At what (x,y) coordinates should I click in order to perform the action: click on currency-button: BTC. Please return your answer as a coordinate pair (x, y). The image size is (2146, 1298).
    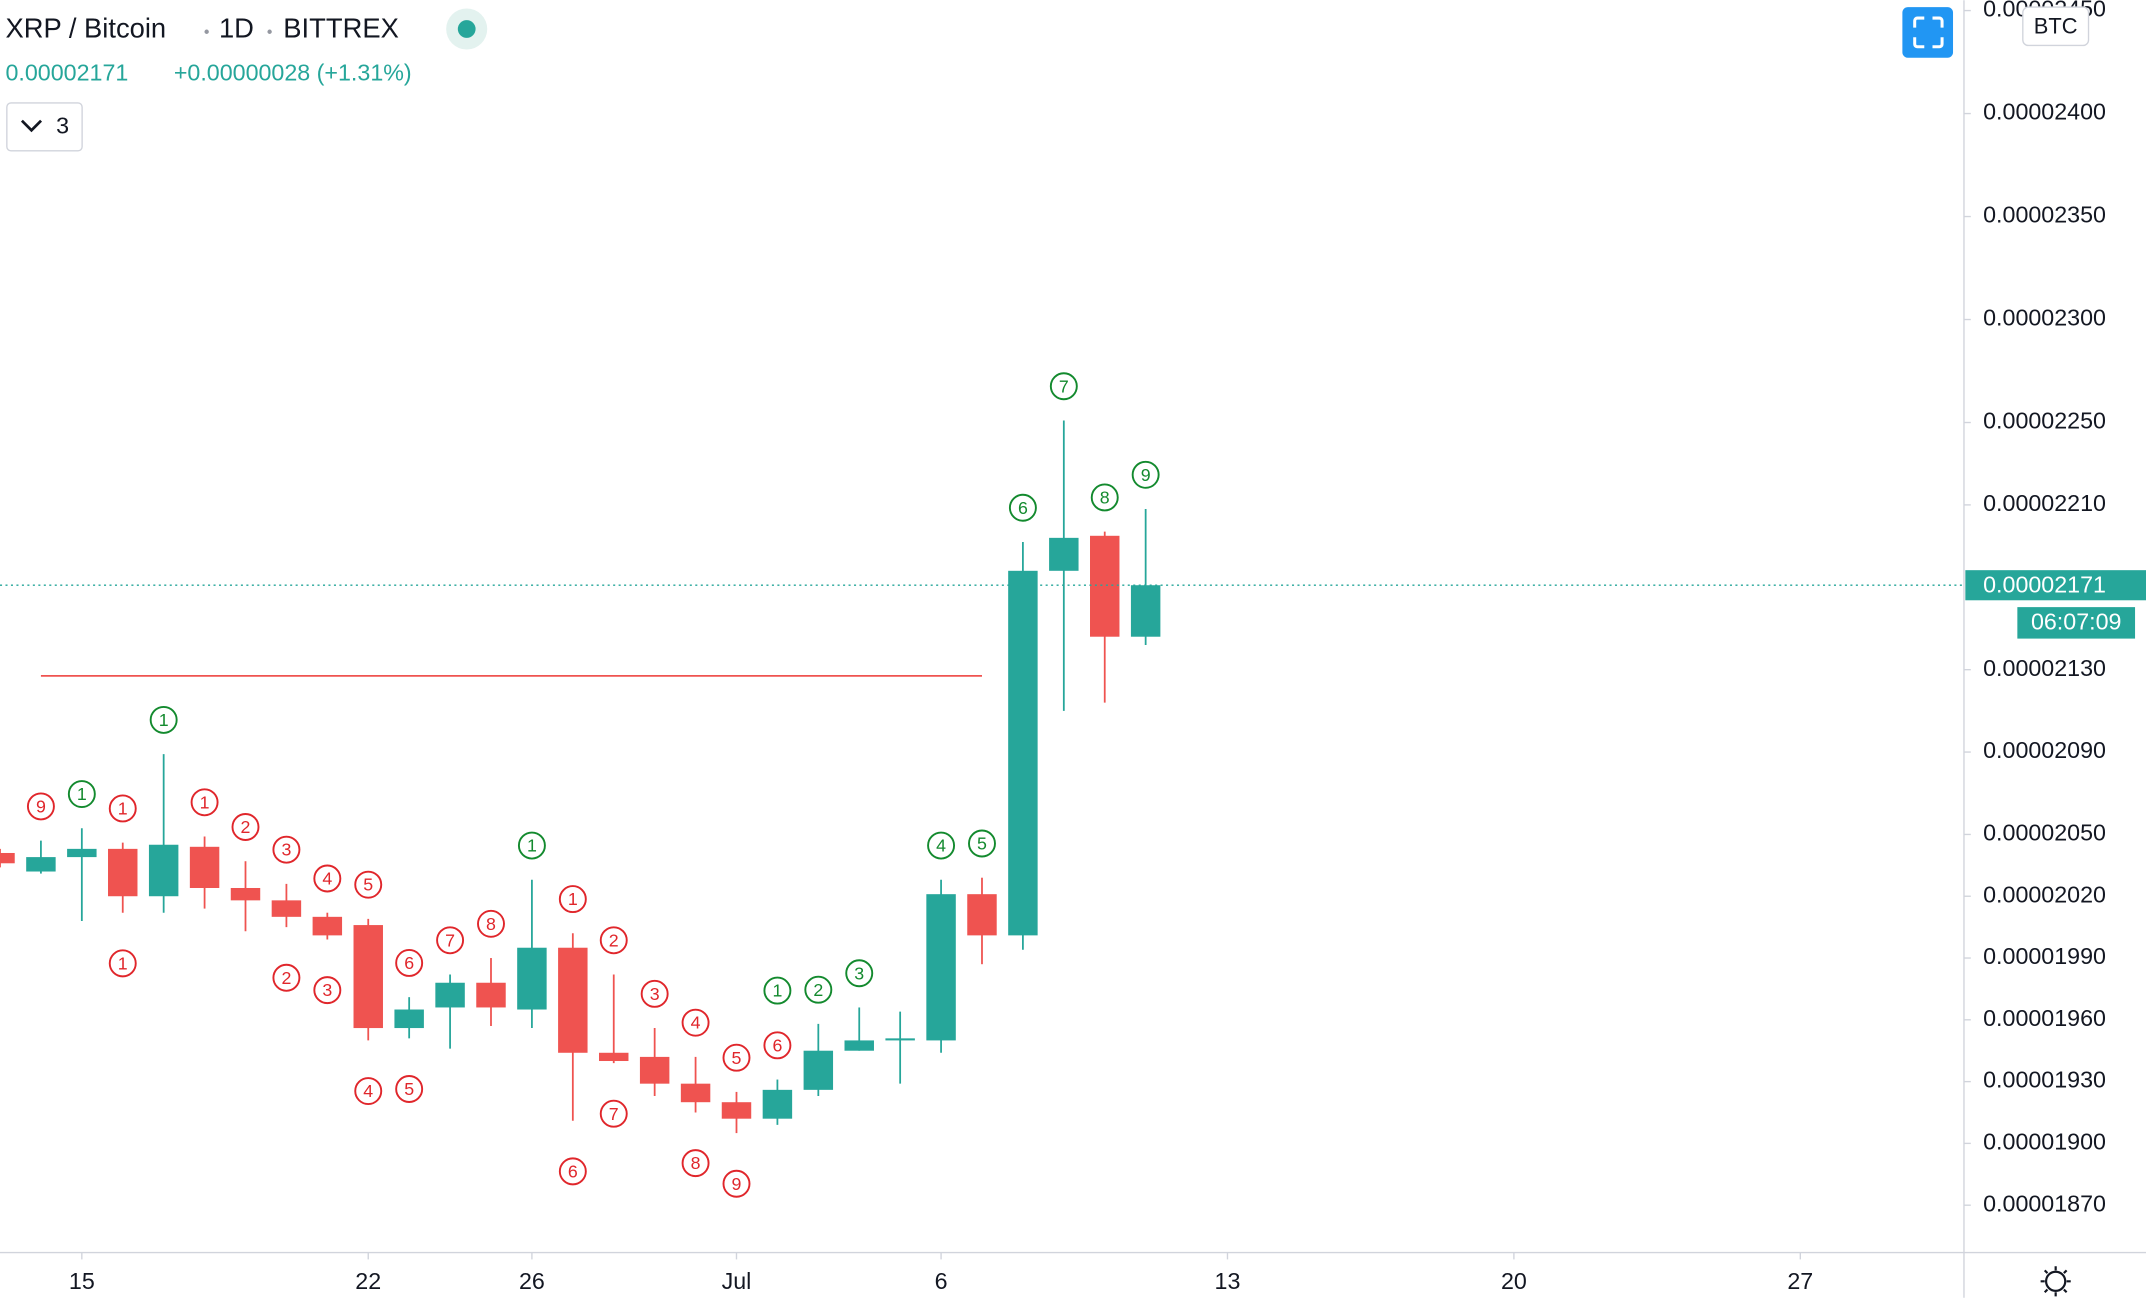
    Looking at the image, I should click on (2056, 26).